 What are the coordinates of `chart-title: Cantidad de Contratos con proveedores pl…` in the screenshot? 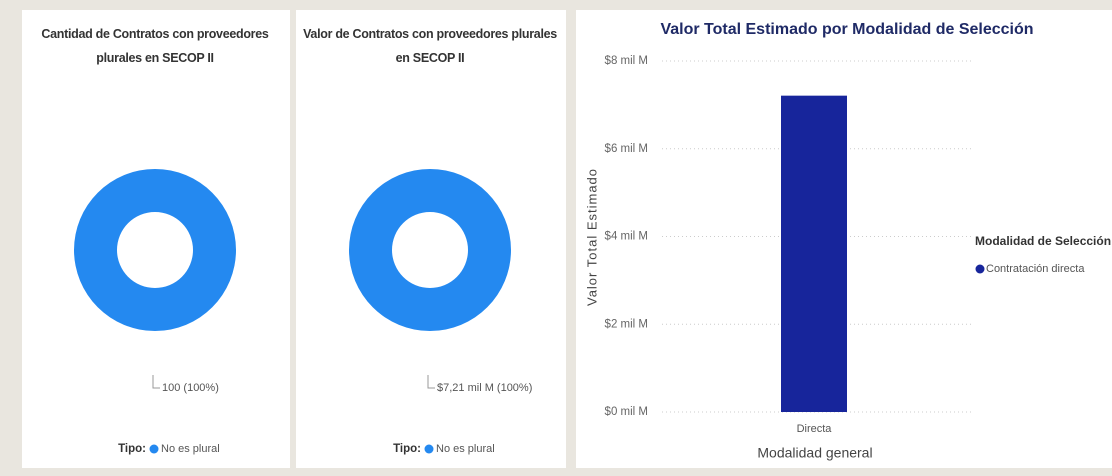 It's located at (155, 46).